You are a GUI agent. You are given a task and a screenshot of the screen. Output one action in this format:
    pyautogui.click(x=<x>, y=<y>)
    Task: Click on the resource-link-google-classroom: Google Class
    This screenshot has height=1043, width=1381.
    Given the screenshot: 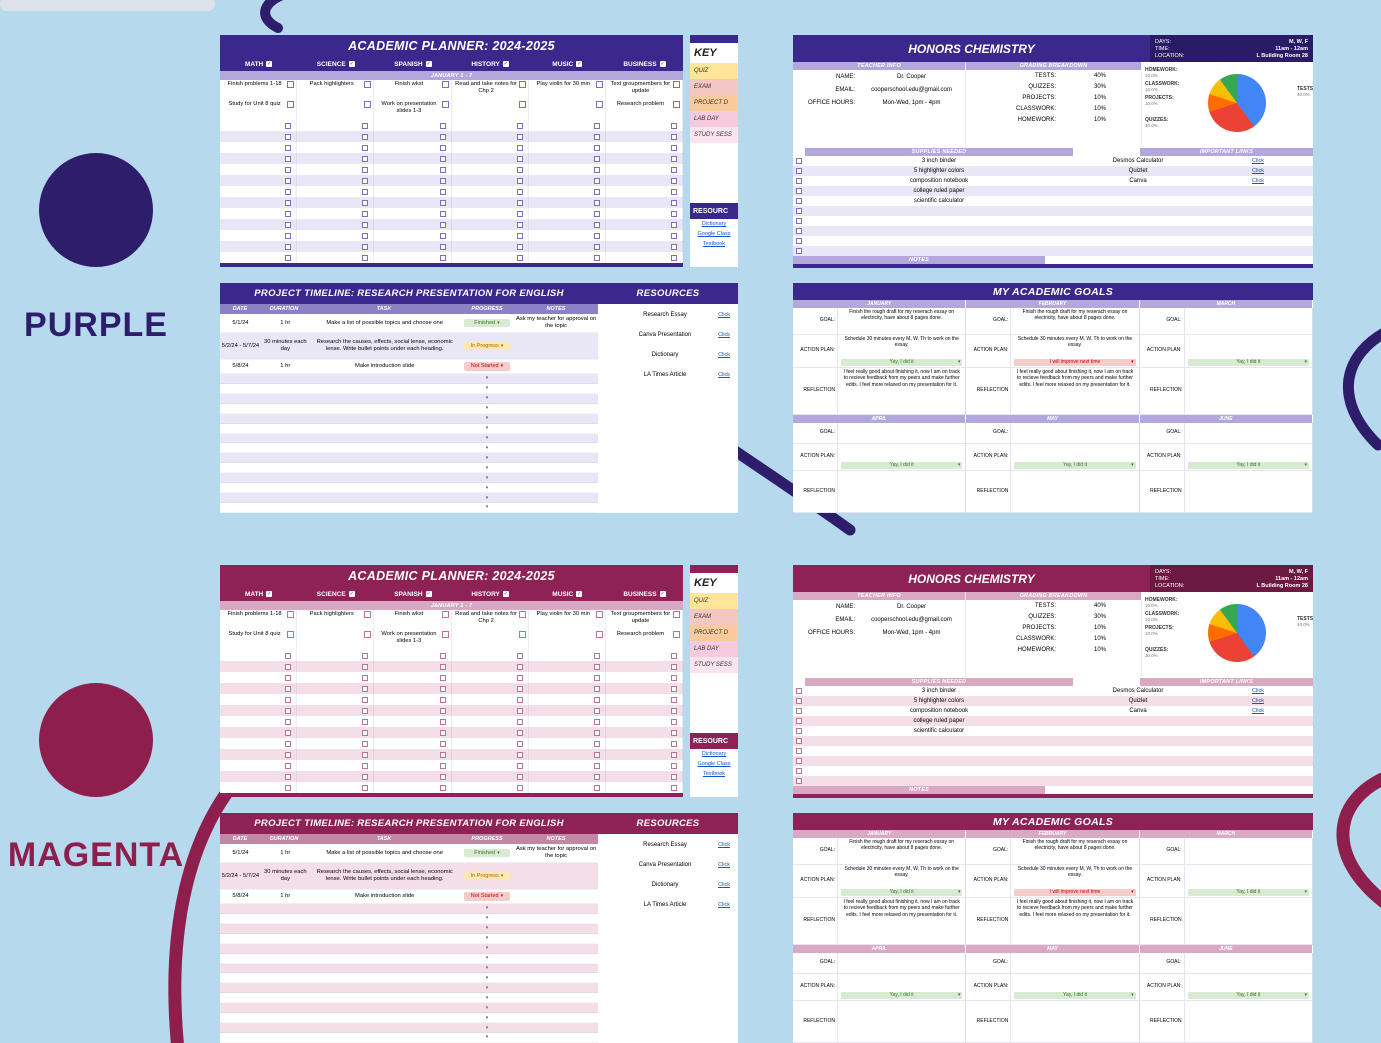 What is the action you would take?
    pyautogui.click(x=714, y=234)
    